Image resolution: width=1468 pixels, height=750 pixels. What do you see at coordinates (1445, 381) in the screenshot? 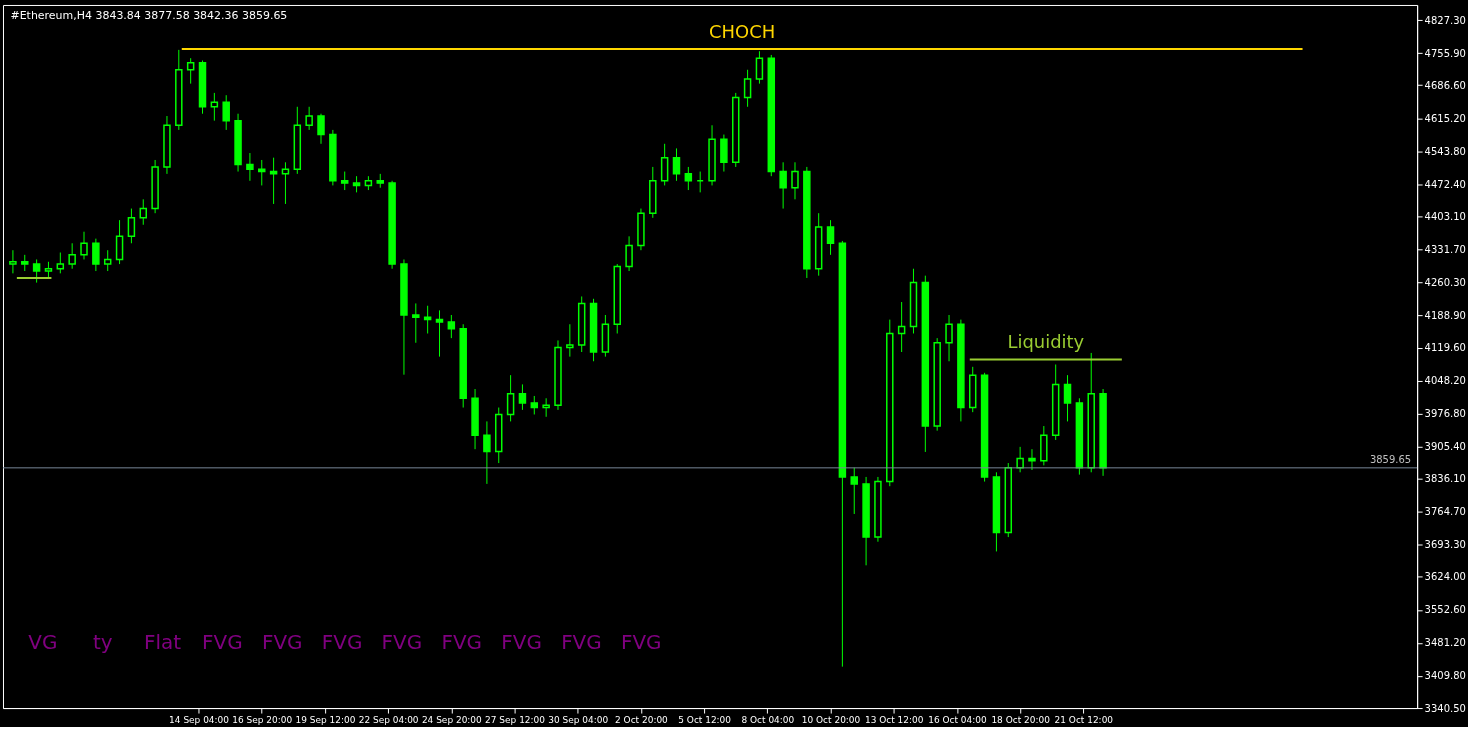
I see `y-tick-label: 4048.20` at bounding box center [1445, 381].